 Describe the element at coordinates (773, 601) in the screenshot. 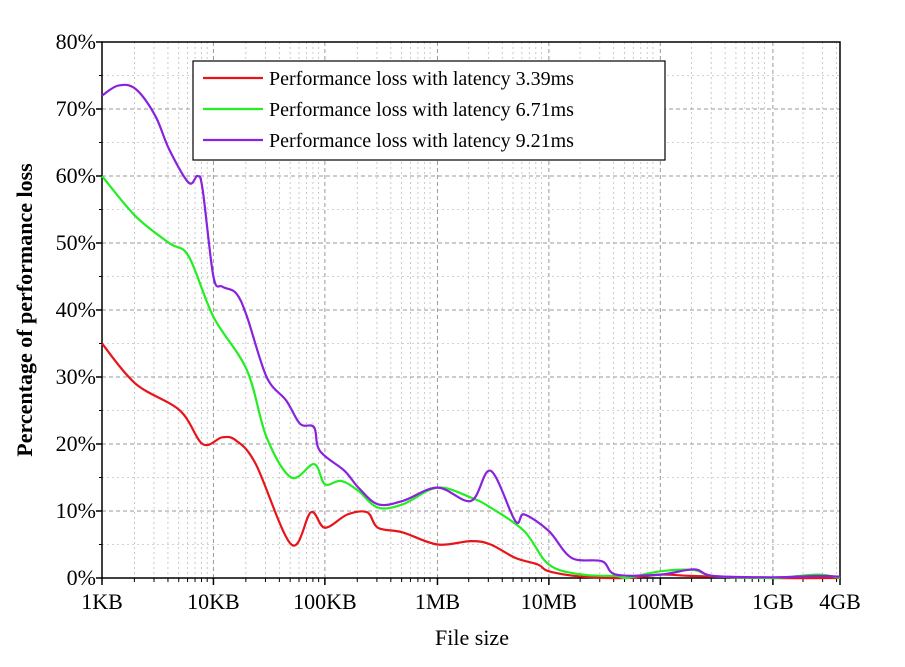

I see `x-tick-label: 1GB` at that location.